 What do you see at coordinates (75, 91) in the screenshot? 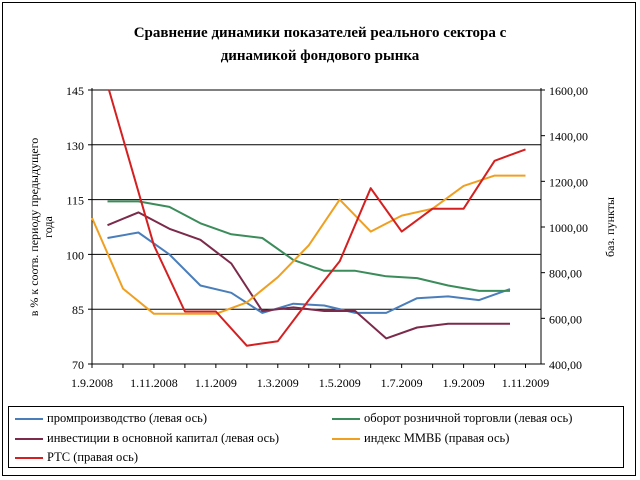
I see `left-tick-label: 145` at bounding box center [75, 91].